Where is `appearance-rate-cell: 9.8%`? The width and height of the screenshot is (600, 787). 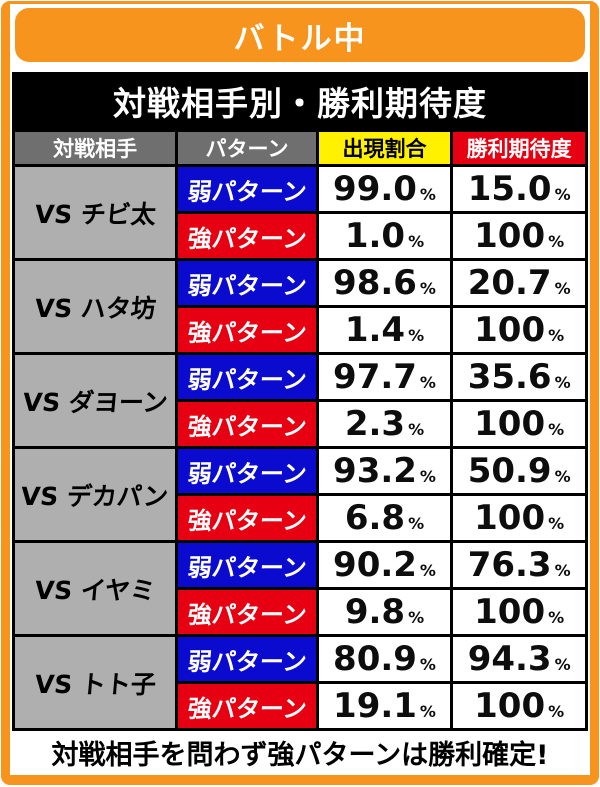 appearance-rate-cell: 9.8% is located at coordinates (384, 612).